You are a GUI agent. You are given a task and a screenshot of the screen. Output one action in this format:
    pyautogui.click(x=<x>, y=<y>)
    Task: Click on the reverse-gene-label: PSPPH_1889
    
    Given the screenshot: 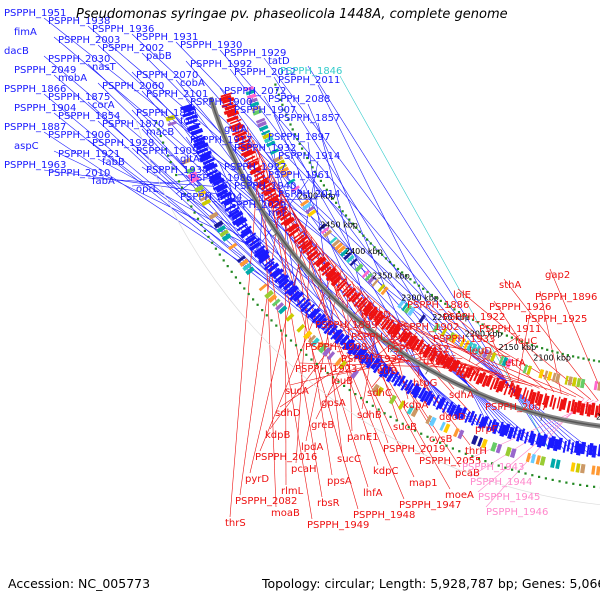 What is the action you would take?
    pyautogui.click(x=346, y=325)
    